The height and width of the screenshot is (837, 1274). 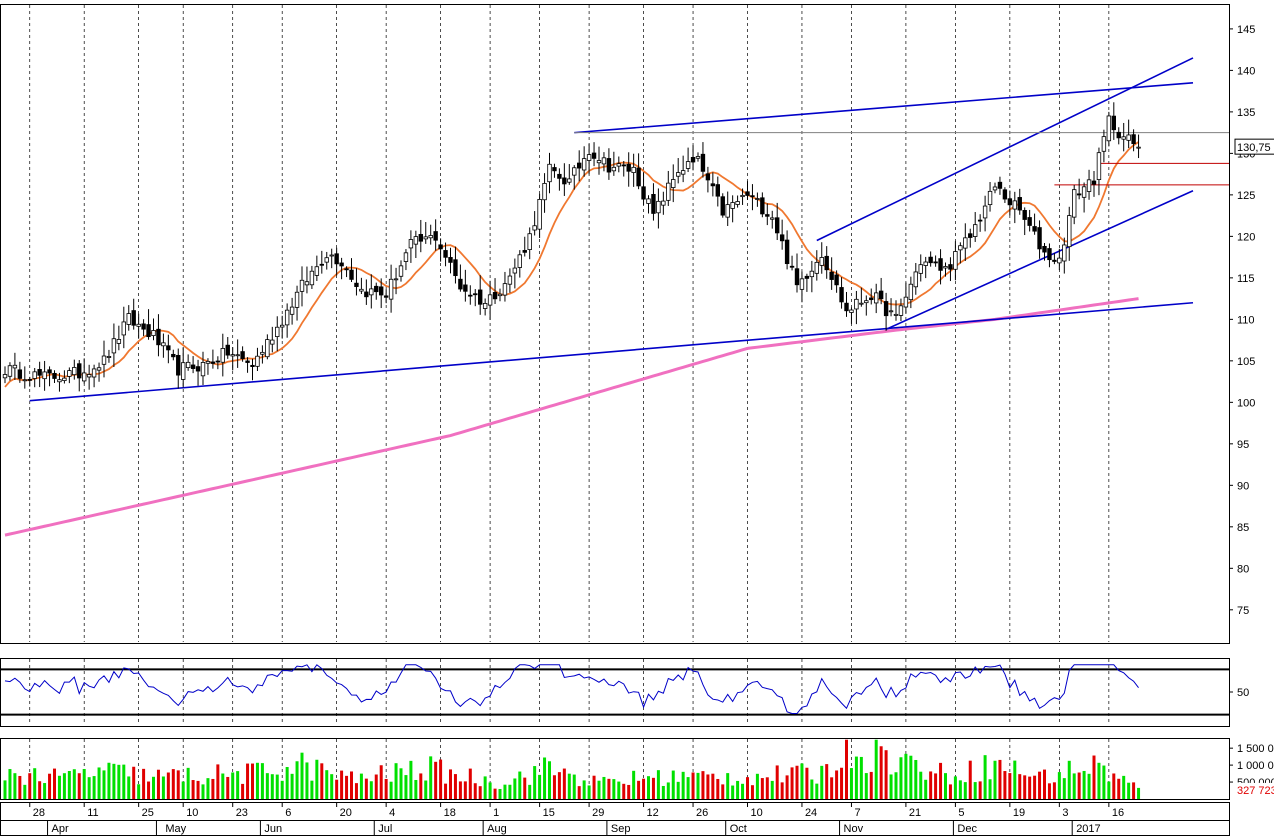 I want to click on last-price-label: 130,75, so click(x=1254, y=148).